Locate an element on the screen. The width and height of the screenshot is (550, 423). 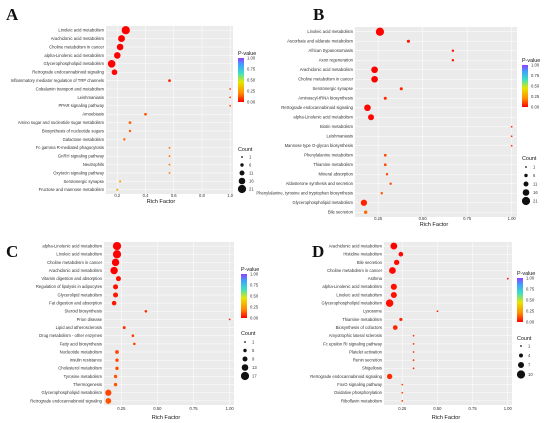
pvalue-legend-label: 0.25 is located at coordinates (535, 96).